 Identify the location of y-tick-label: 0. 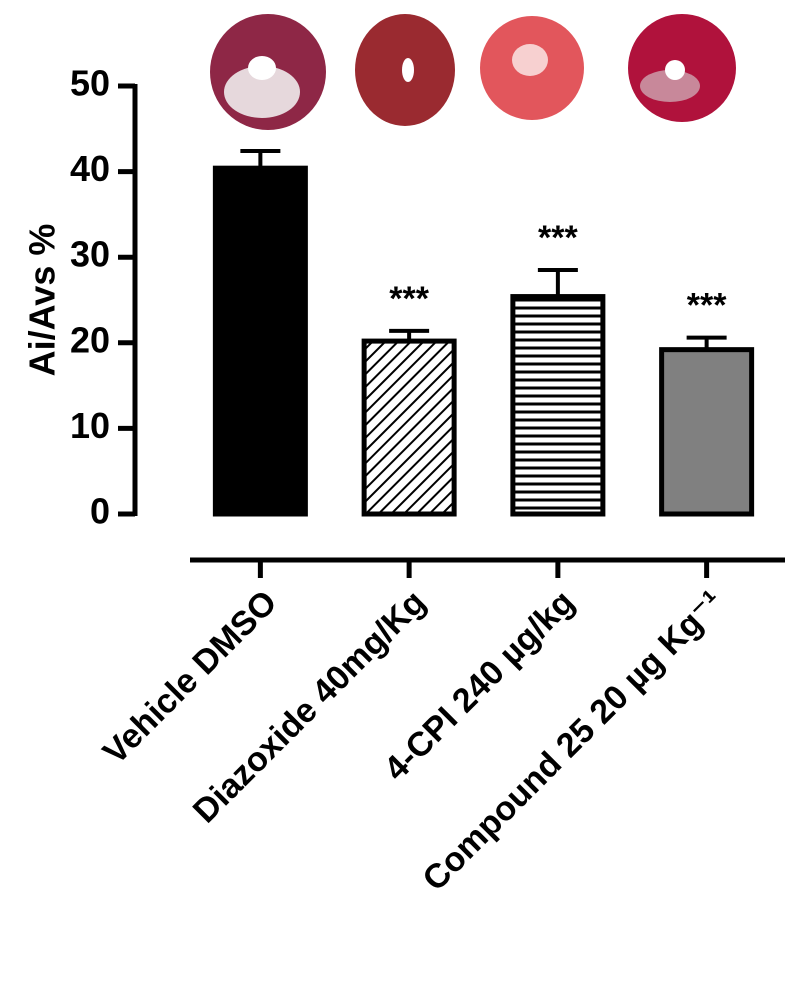
(100, 511).